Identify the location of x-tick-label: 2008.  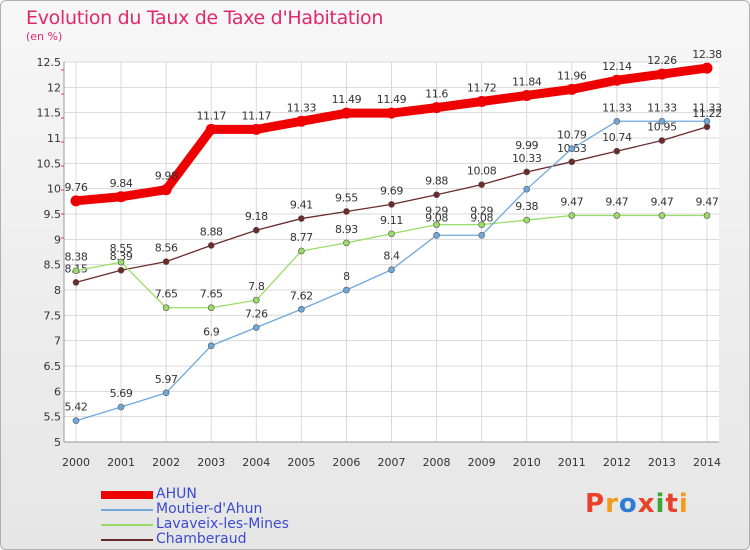
(437, 462).